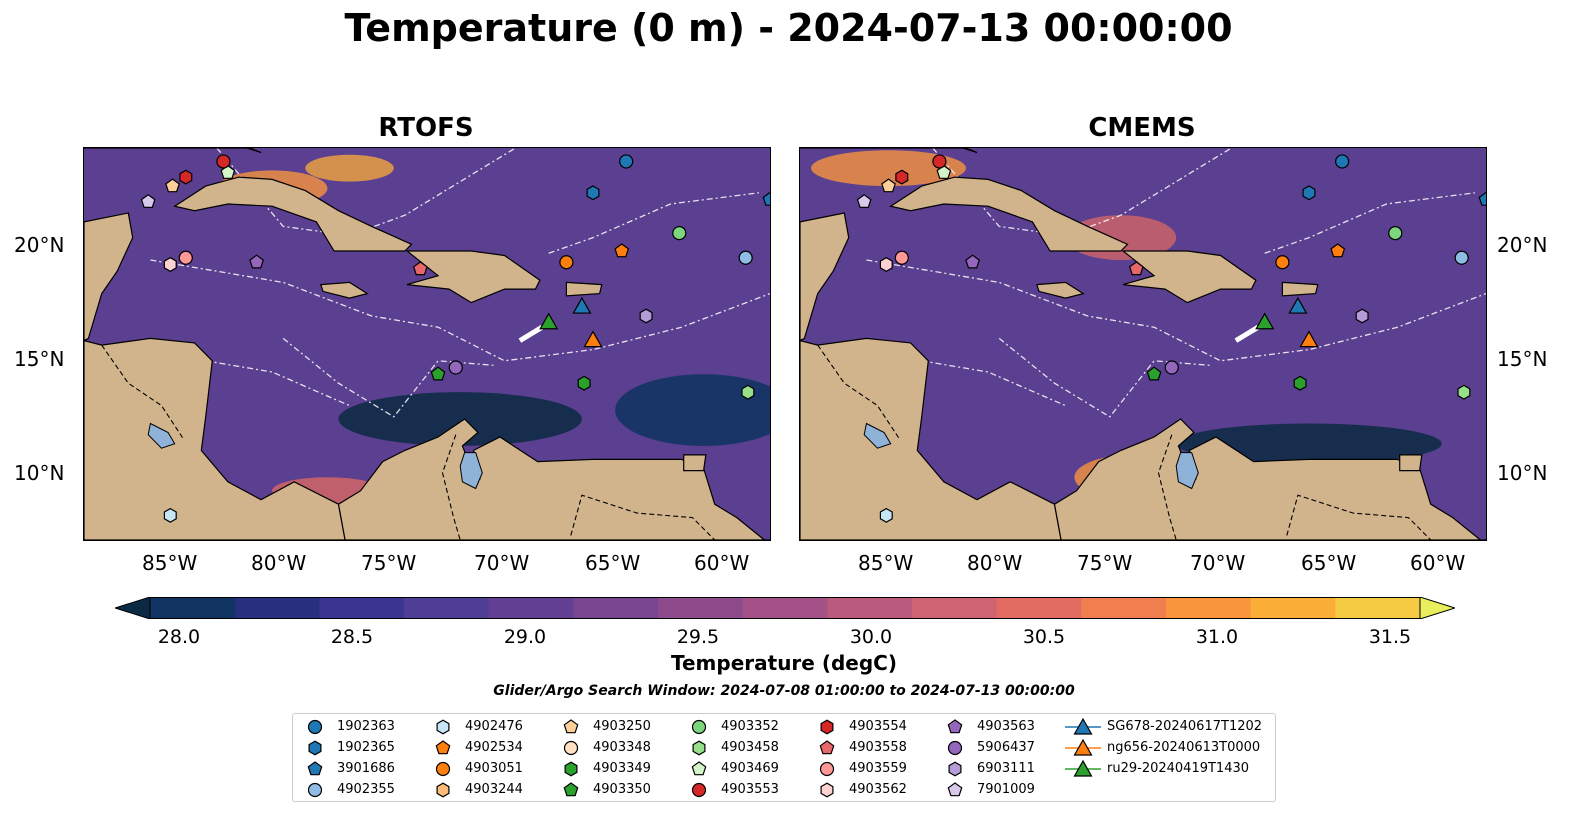 The image size is (1577, 827). I want to click on legend-label: 4903553, so click(750, 789).